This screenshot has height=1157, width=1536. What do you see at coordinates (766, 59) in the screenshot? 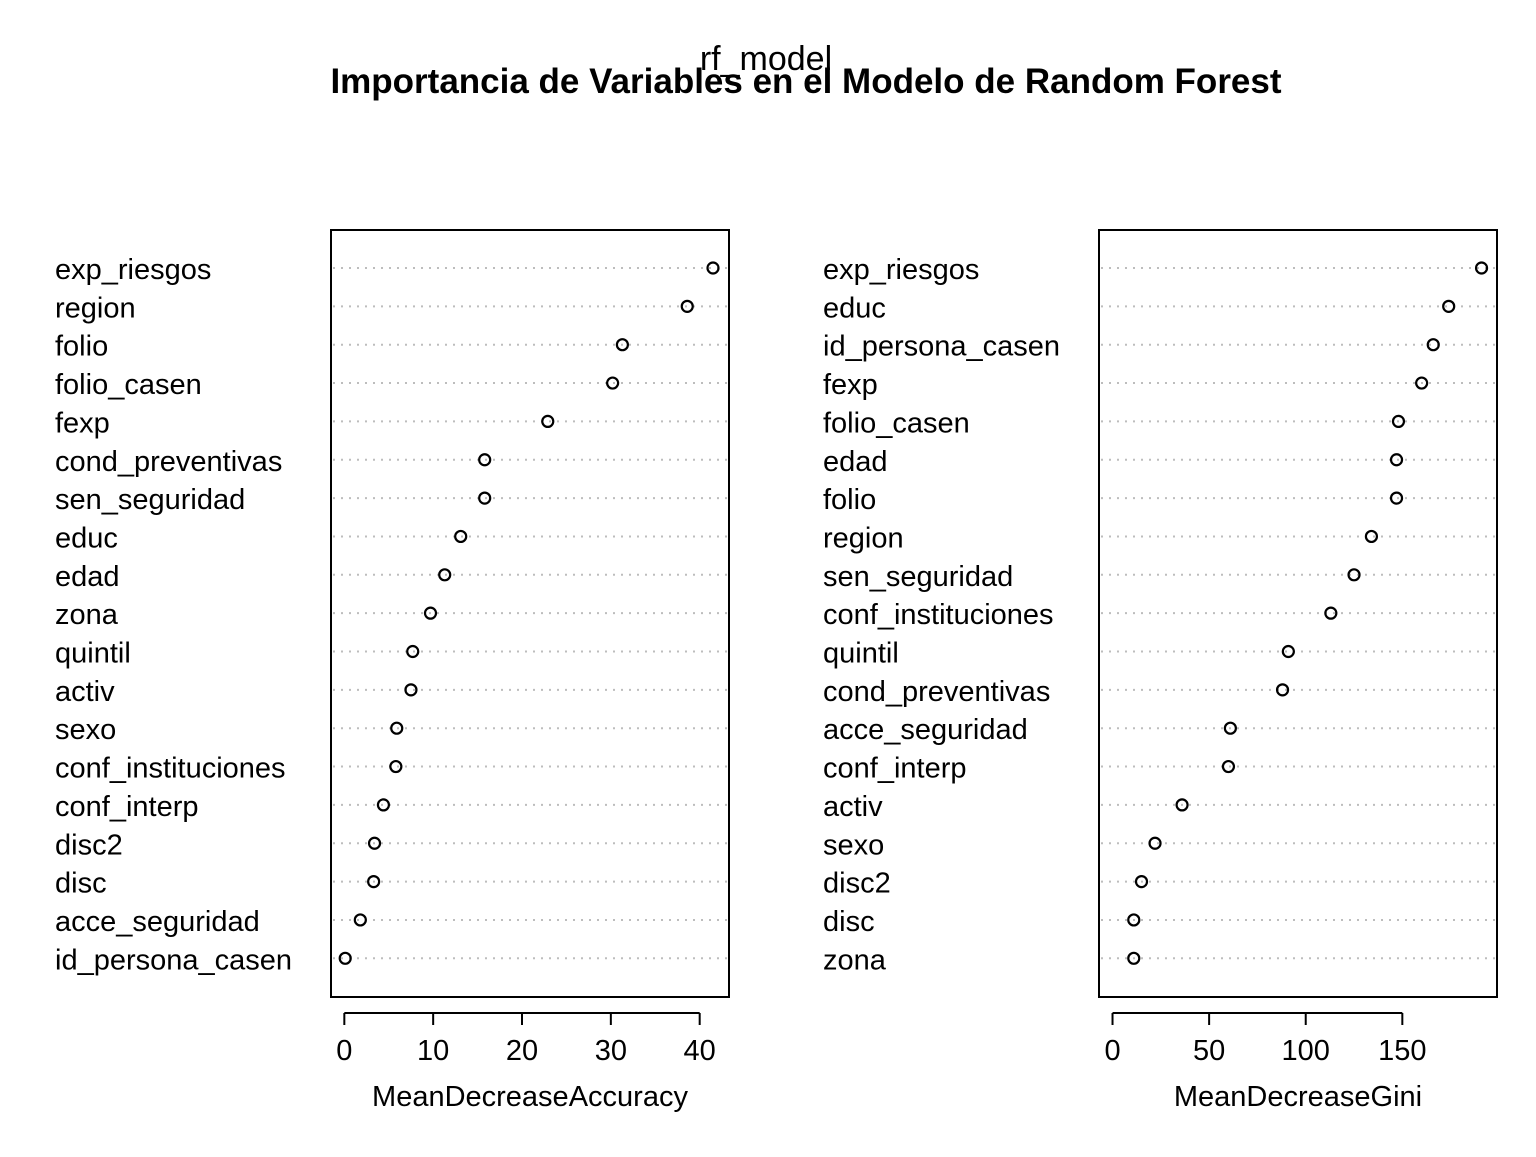
I see `model-subtitle: rf_model` at bounding box center [766, 59].